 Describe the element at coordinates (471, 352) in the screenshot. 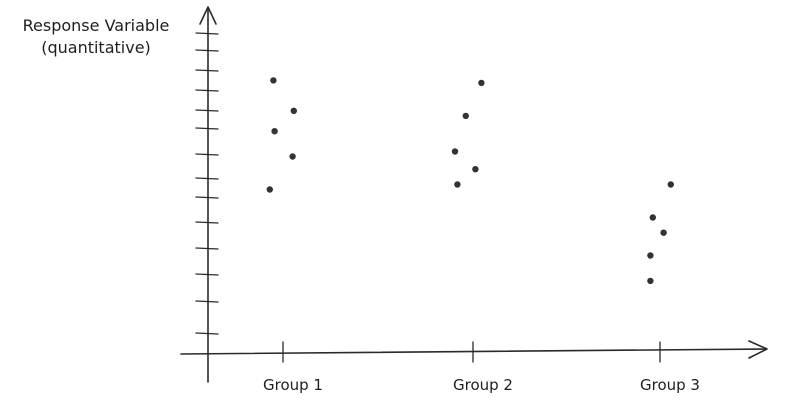

I see `x-ticks` at that location.